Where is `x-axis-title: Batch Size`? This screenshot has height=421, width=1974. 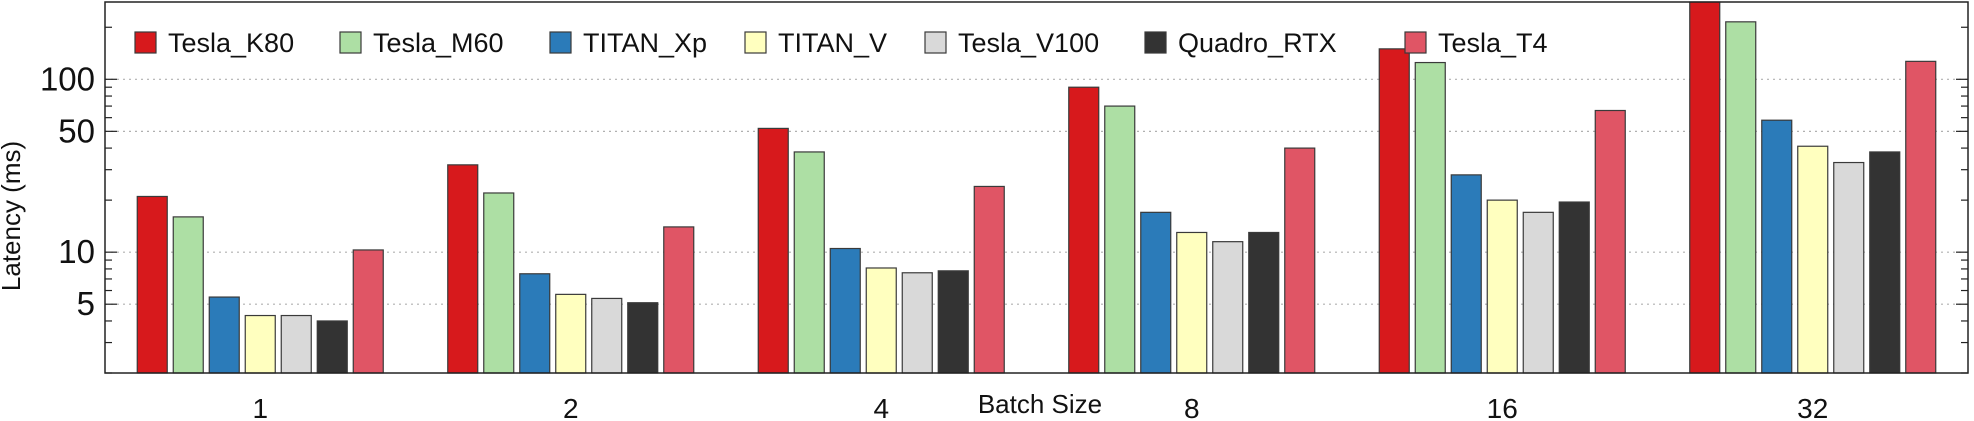 x-axis-title: Batch Size is located at coordinates (1040, 404).